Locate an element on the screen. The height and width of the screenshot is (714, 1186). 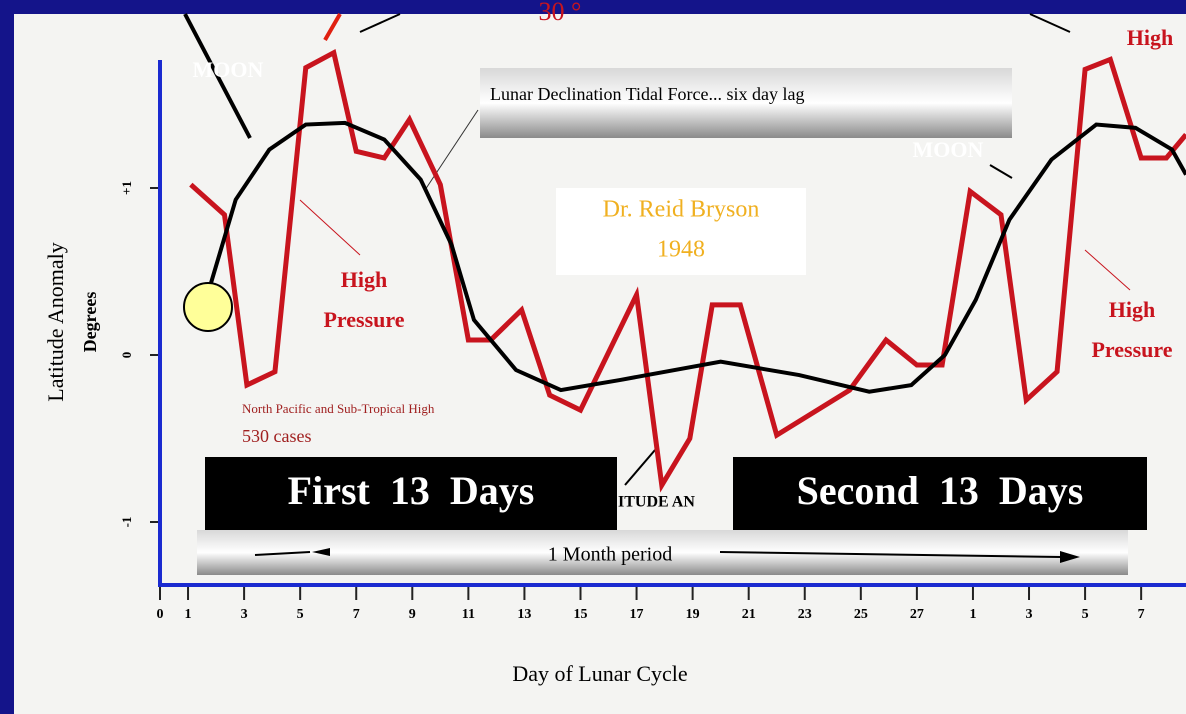
x-tick-label: 21 is located at coordinates (749, 614).